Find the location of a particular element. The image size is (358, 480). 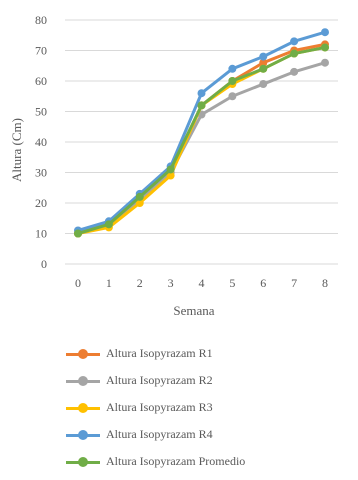

x-tick-label: 7 is located at coordinates (294, 283).